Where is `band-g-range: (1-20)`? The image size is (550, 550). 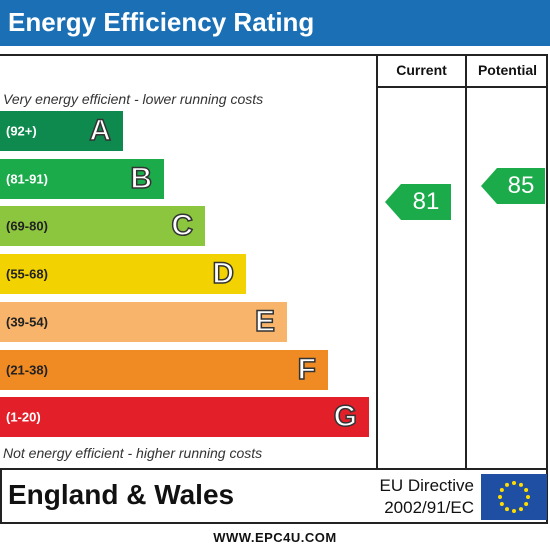
band-g-range: (1-20) is located at coordinates (23, 417).